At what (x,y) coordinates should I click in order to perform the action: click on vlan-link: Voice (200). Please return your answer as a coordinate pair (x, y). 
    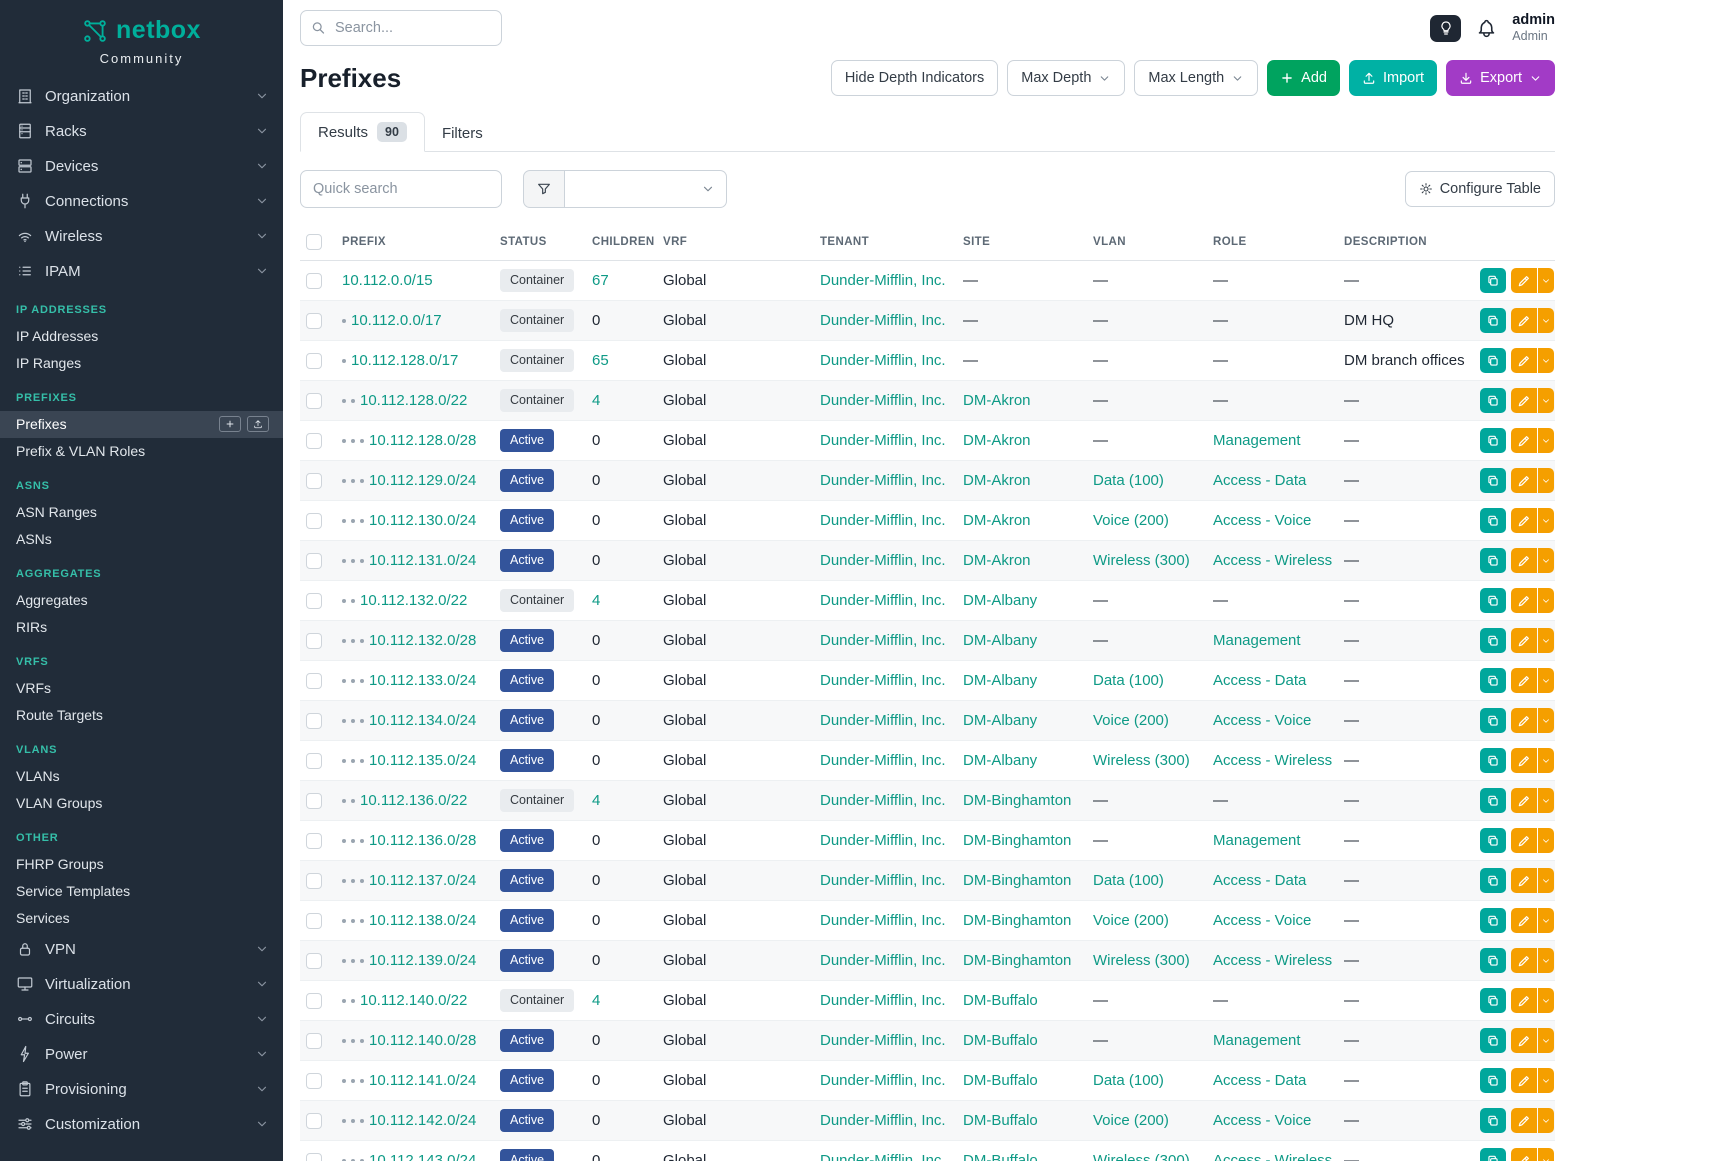
    Looking at the image, I should click on (1131, 1120).